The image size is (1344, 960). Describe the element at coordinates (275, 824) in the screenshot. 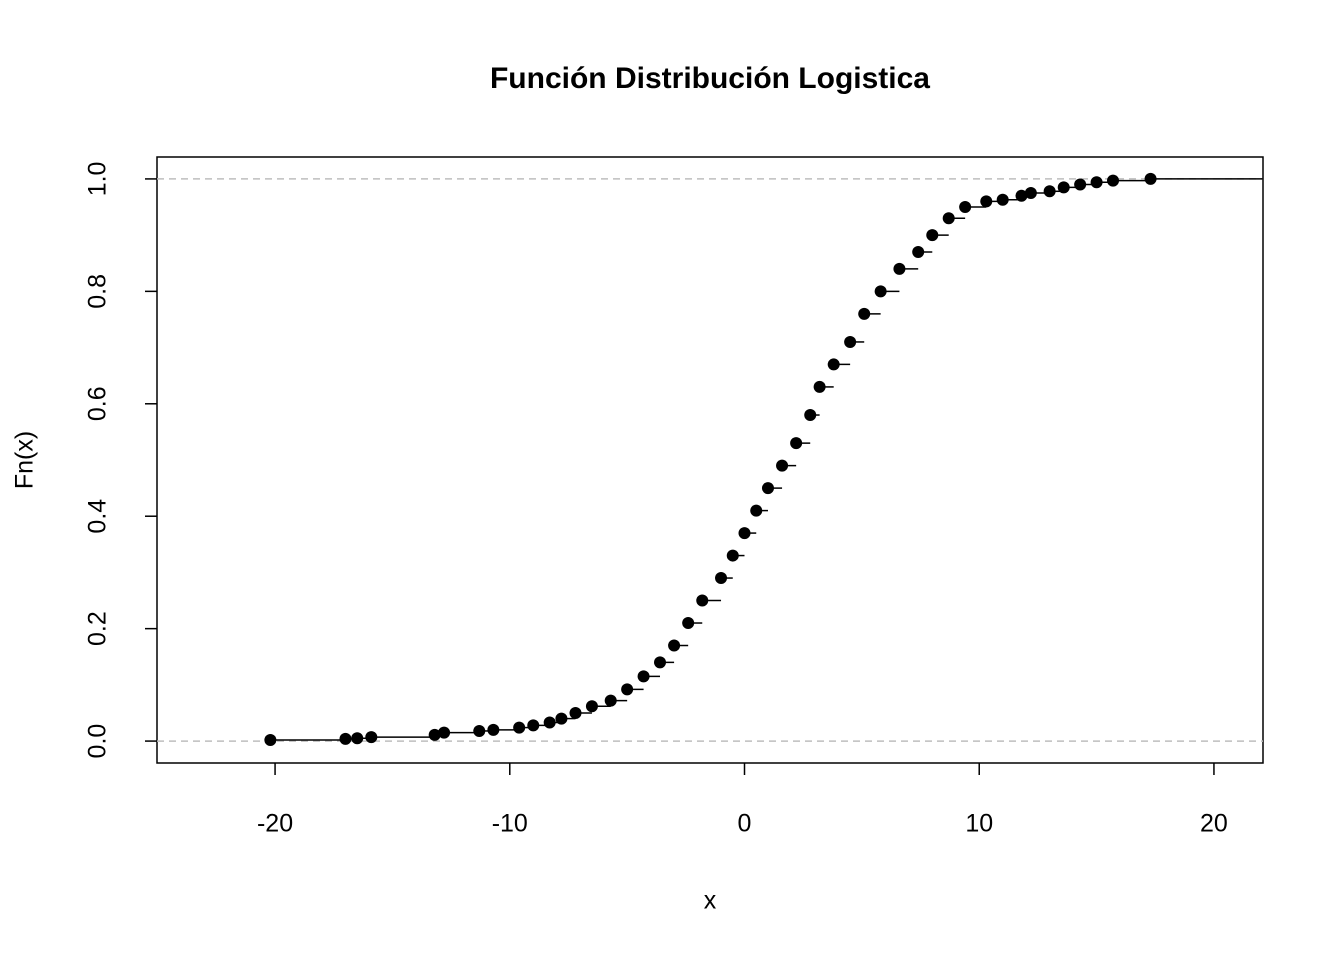

I see `x-tick-label: -20` at that location.